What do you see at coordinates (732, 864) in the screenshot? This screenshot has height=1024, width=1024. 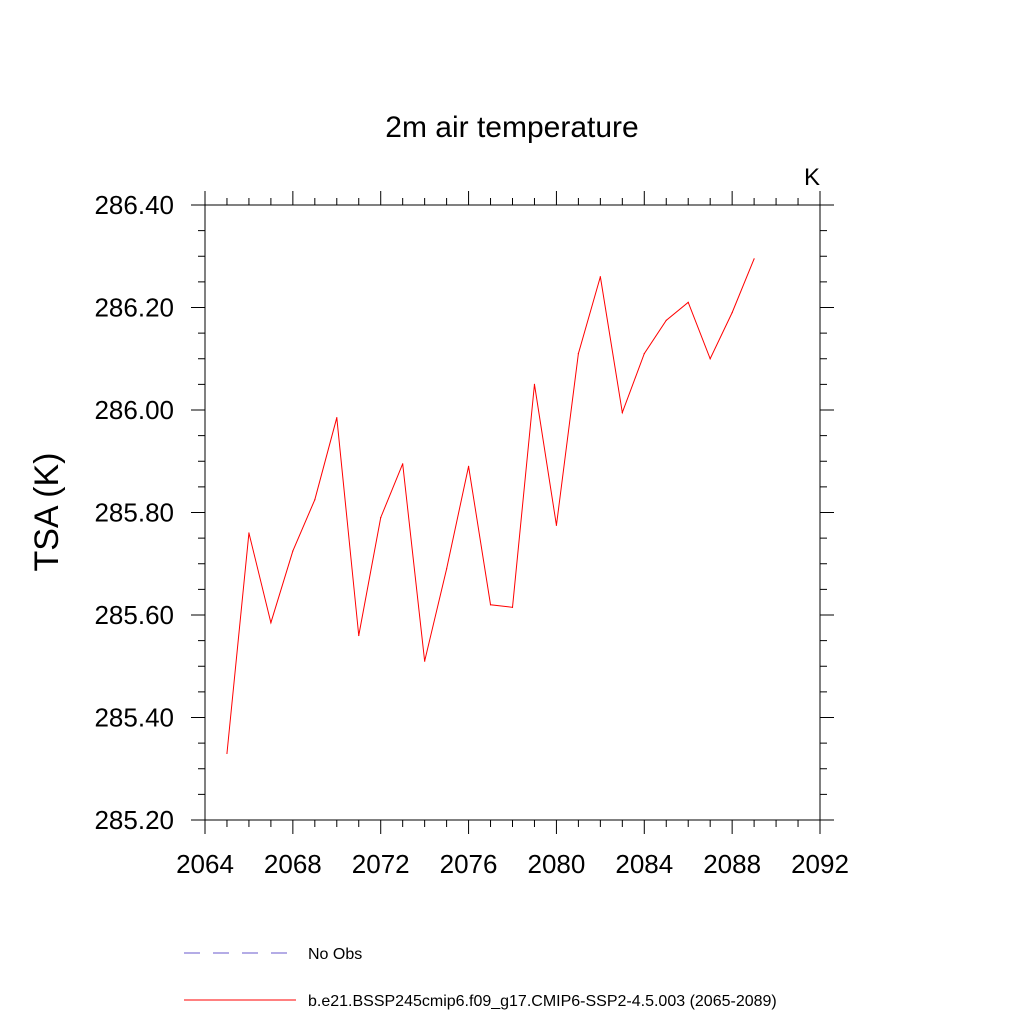 I see `x-tick-label: 2088` at bounding box center [732, 864].